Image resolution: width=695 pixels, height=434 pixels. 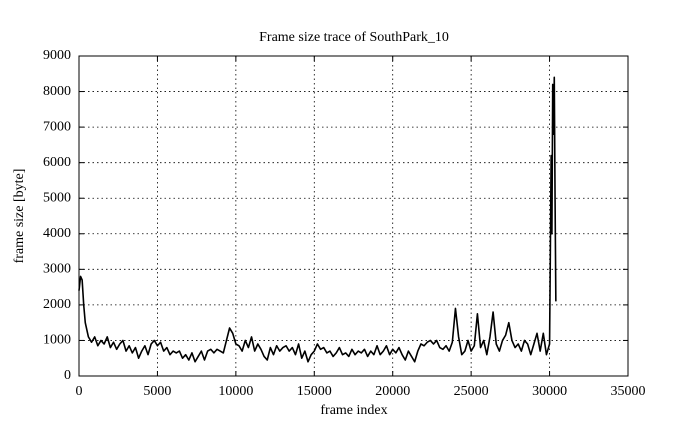 I want to click on x-tick-label: 25000, so click(x=471, y=391).